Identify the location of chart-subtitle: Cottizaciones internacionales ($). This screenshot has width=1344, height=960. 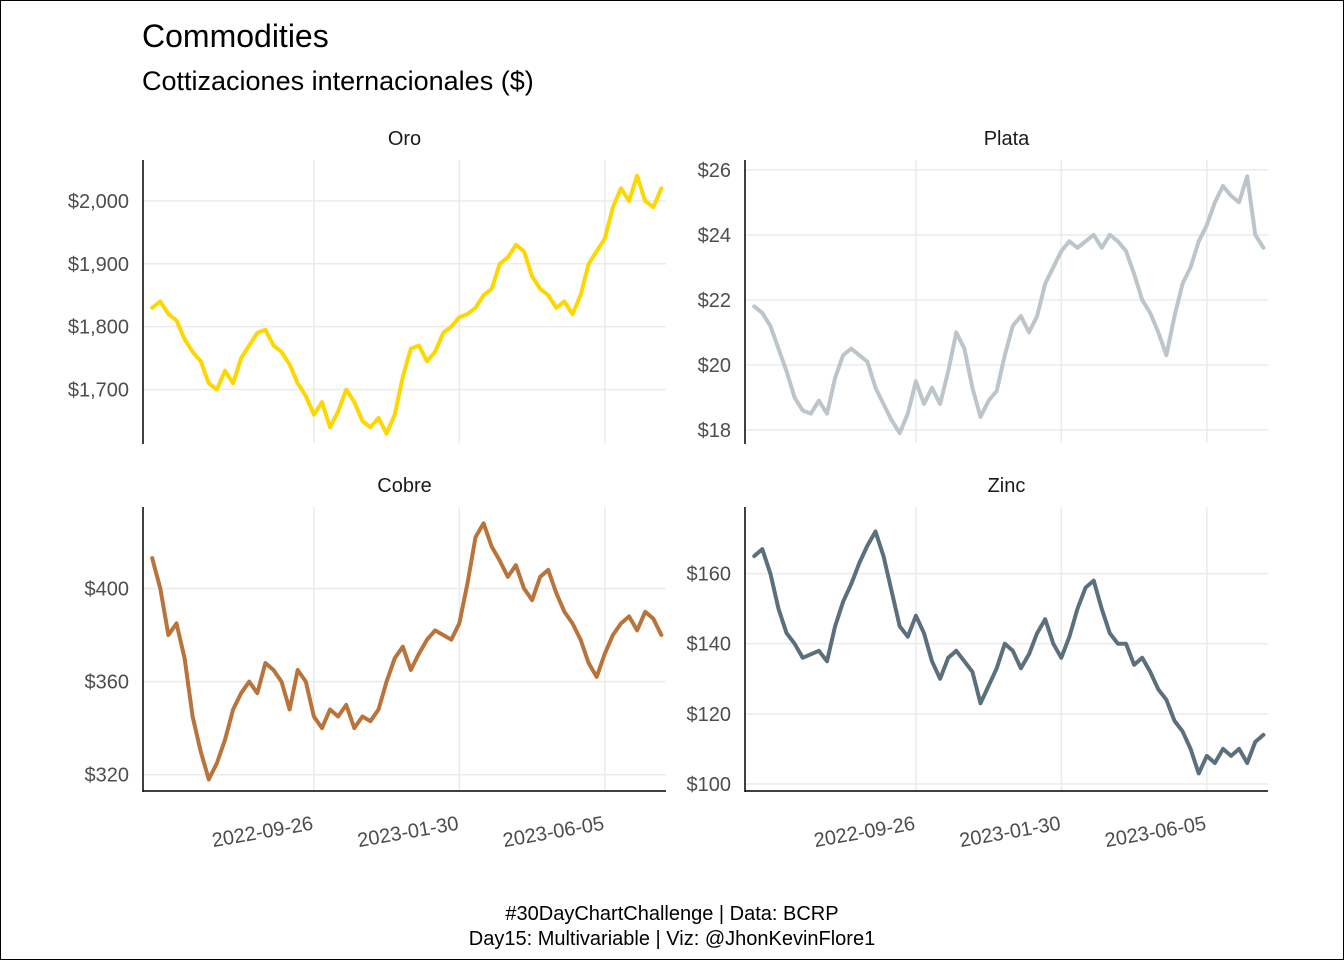
(338, 81).